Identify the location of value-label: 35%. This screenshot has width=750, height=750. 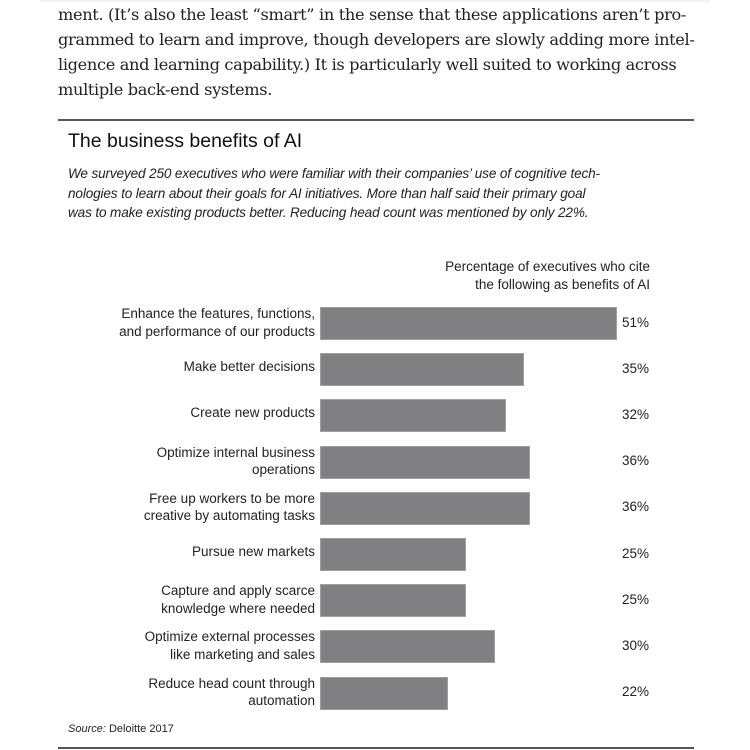
(636, 368).